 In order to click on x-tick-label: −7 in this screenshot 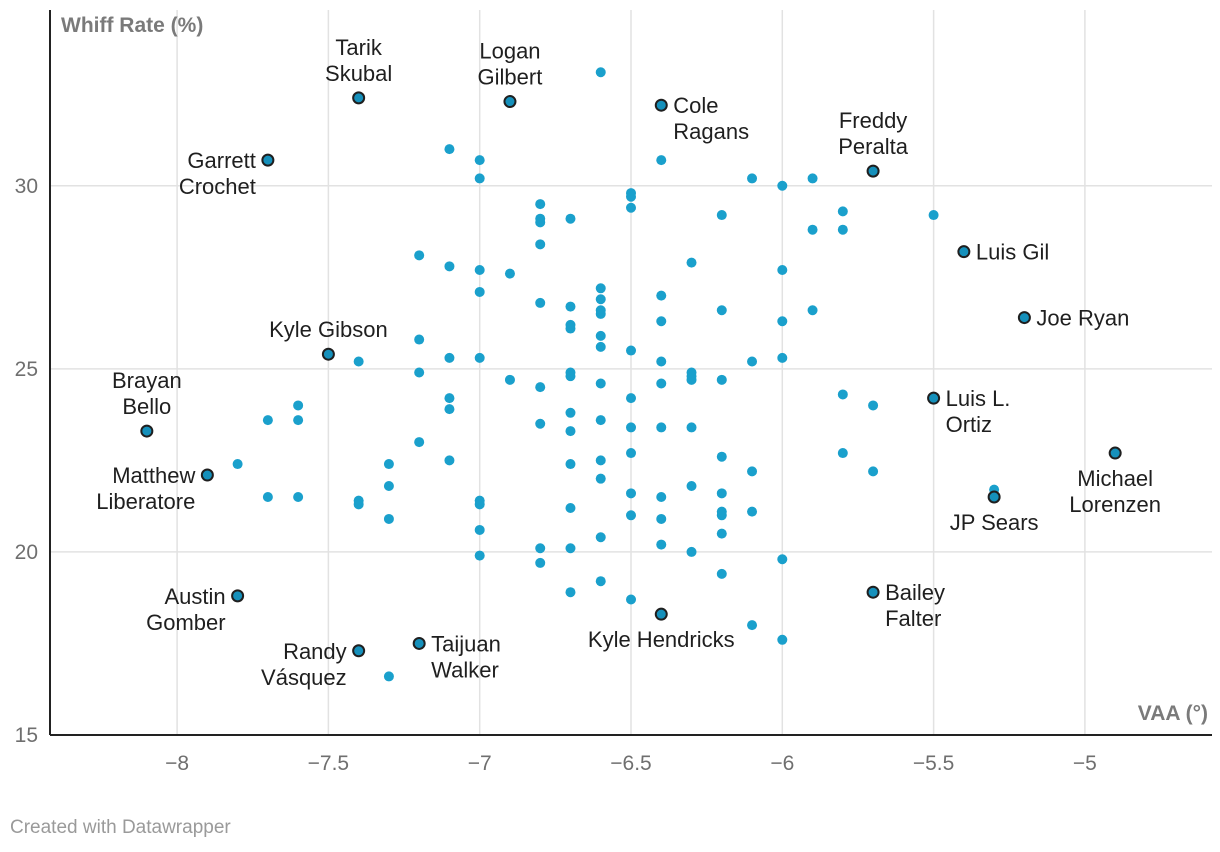, I will do `click(480, 763)`.